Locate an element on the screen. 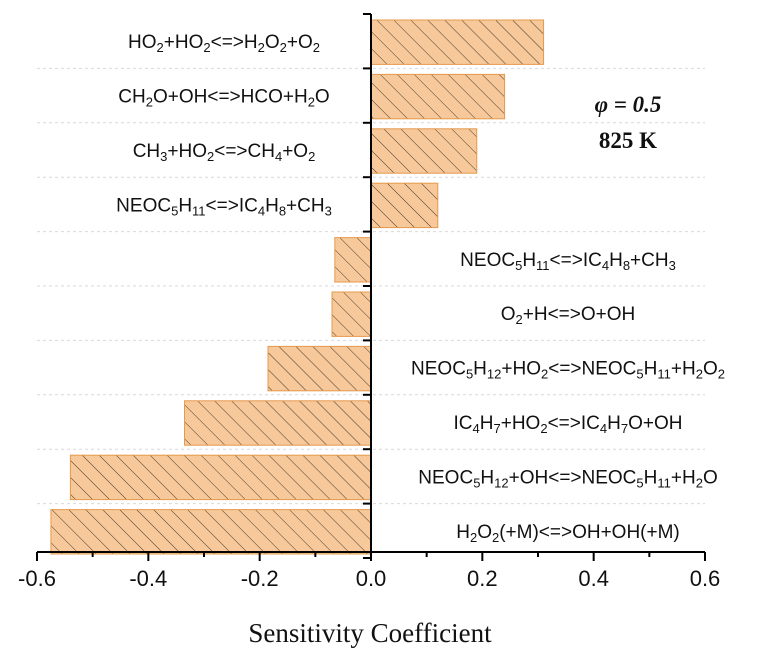  category-label: HO2+HO2<=>H2O2+O2 is located at coordinates (224, 43).